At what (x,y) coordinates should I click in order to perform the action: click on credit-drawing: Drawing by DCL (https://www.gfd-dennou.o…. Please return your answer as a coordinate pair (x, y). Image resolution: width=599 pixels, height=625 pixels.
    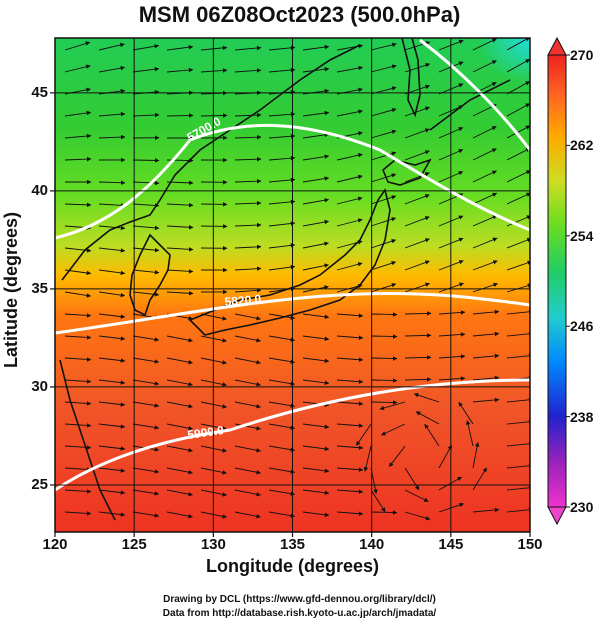
    Looking at the image, I should click on (299, 599).